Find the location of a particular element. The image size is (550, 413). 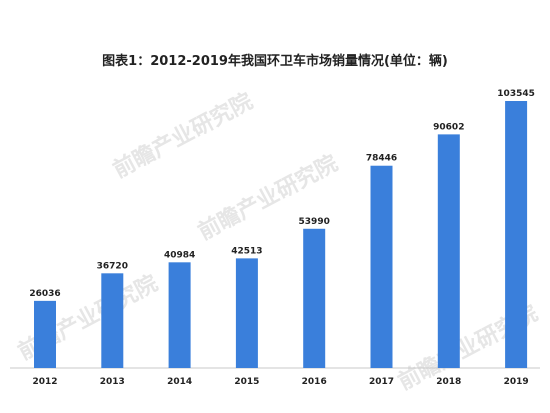

data-label-2018: 90602 is located at coordinates (448, 127).